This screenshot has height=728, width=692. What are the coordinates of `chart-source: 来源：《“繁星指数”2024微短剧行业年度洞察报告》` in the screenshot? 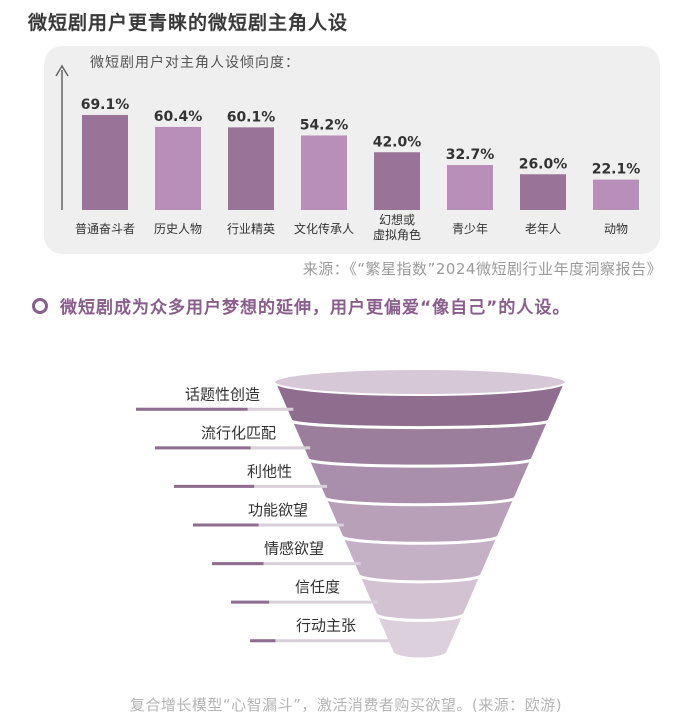 It's located at (482, 269).